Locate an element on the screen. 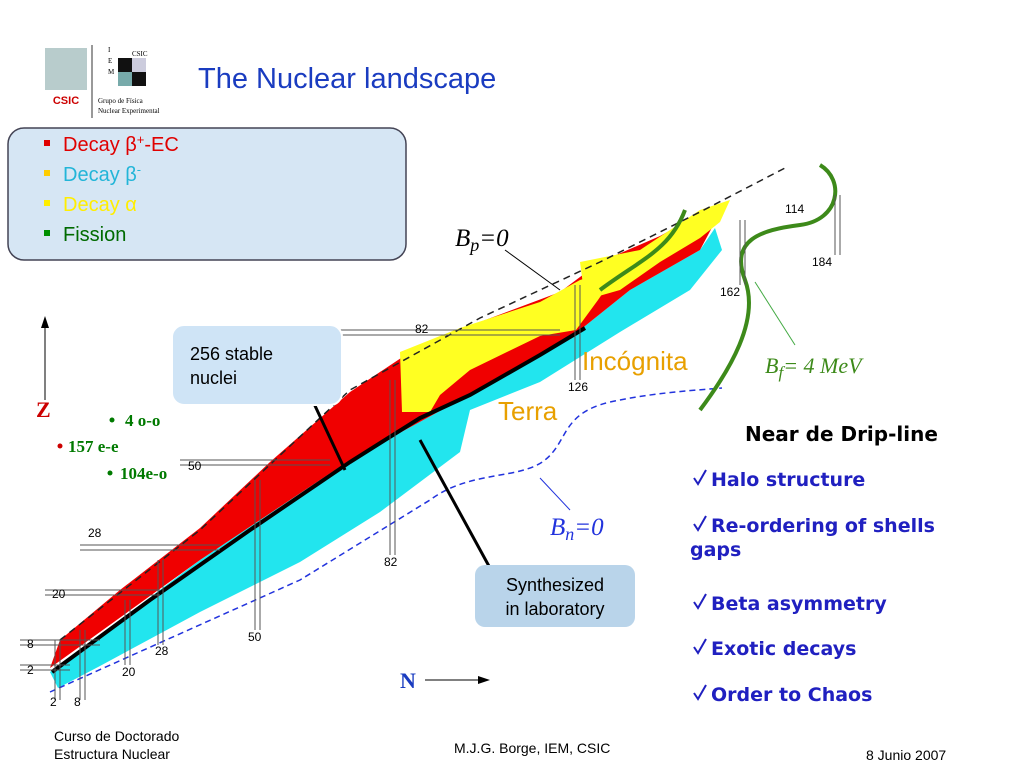 This screenshot has height=768, width=1024. text-part: p is located at coordinates (473, 245).